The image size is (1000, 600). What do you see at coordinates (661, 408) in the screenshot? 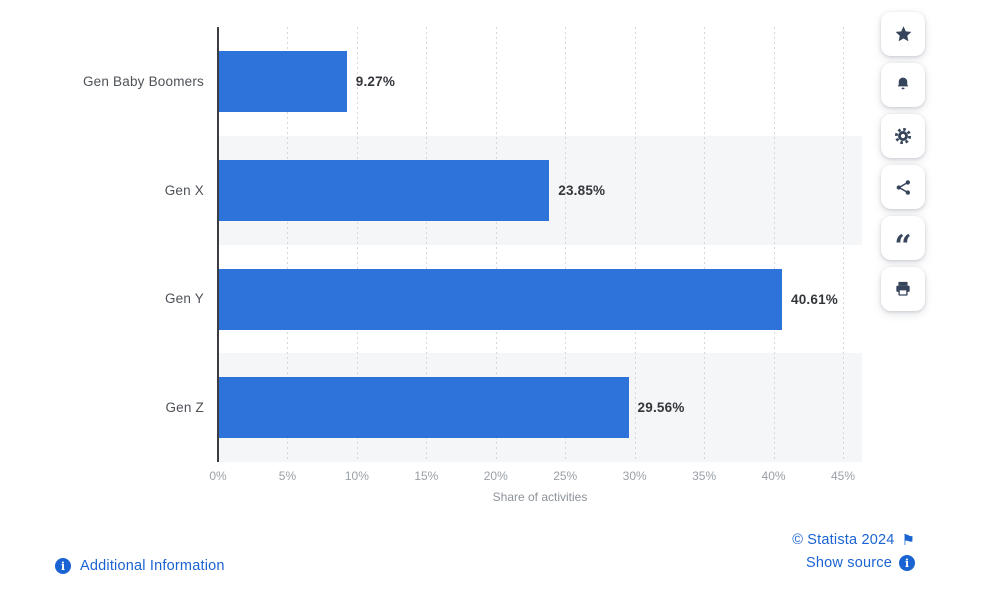
I see `bar-value-label: 29.56%` at bounding box center [661, 408].